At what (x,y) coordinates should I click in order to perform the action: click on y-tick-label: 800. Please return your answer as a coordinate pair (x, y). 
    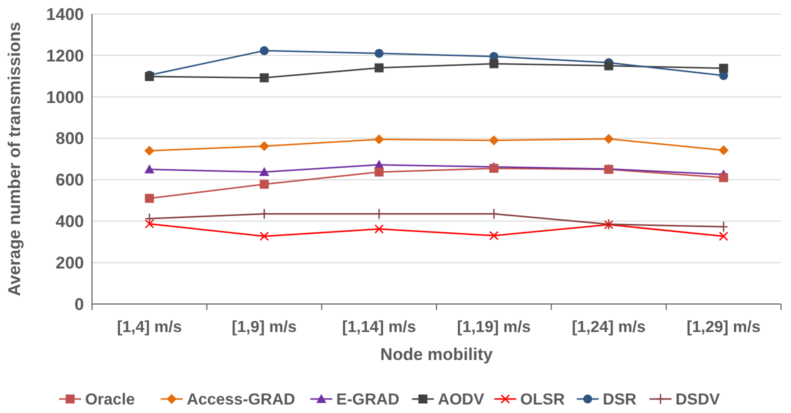
    Looking at the image, I should click on (70, 138).